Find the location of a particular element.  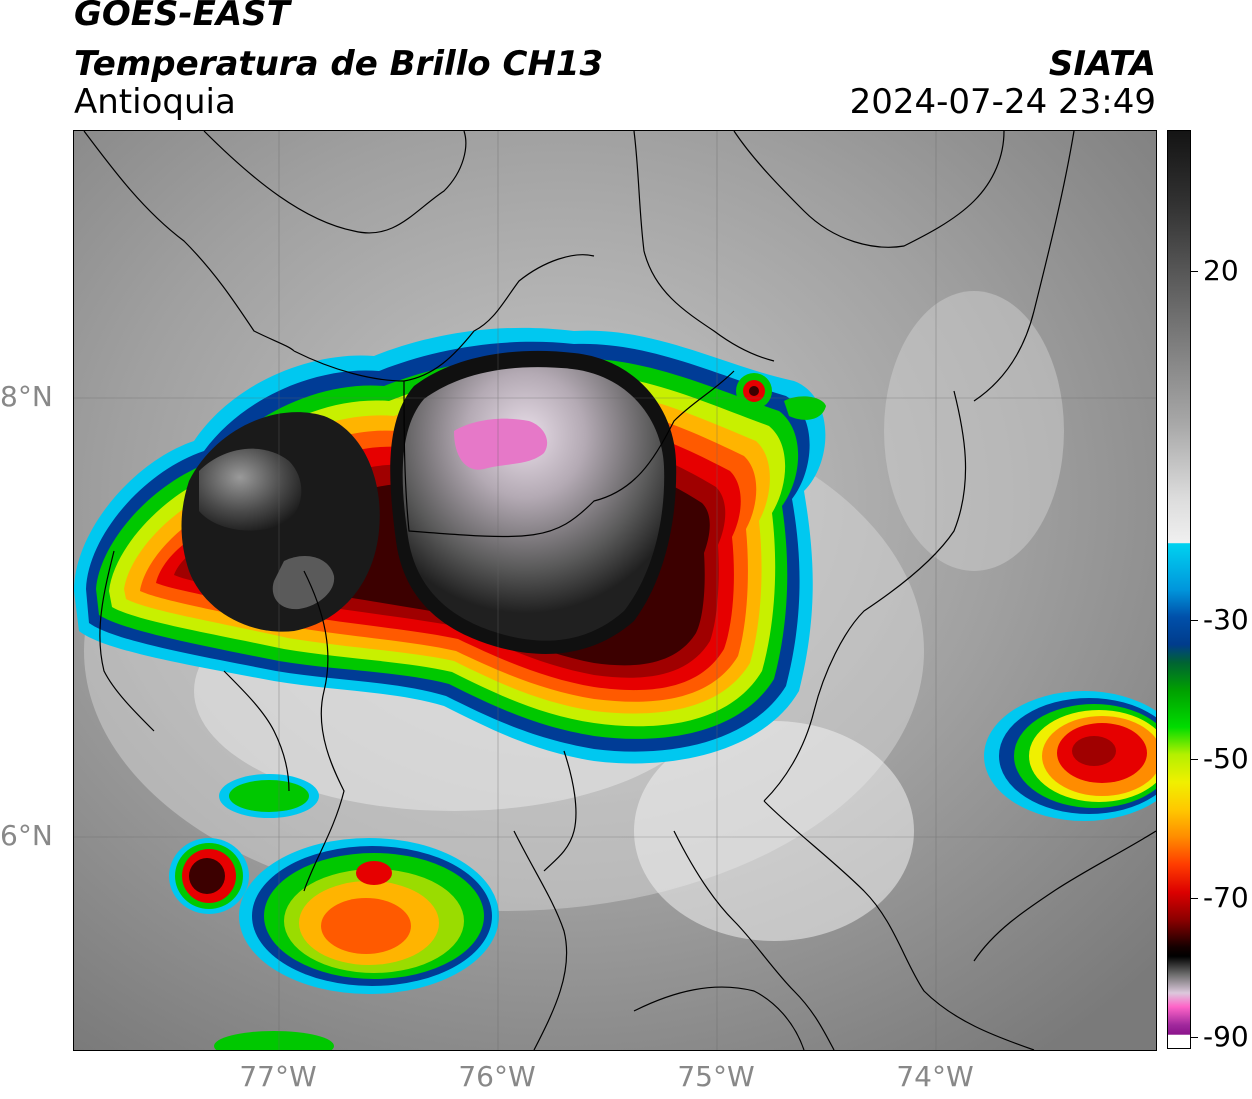

storm-southwest is located at coordinates (369, 916).